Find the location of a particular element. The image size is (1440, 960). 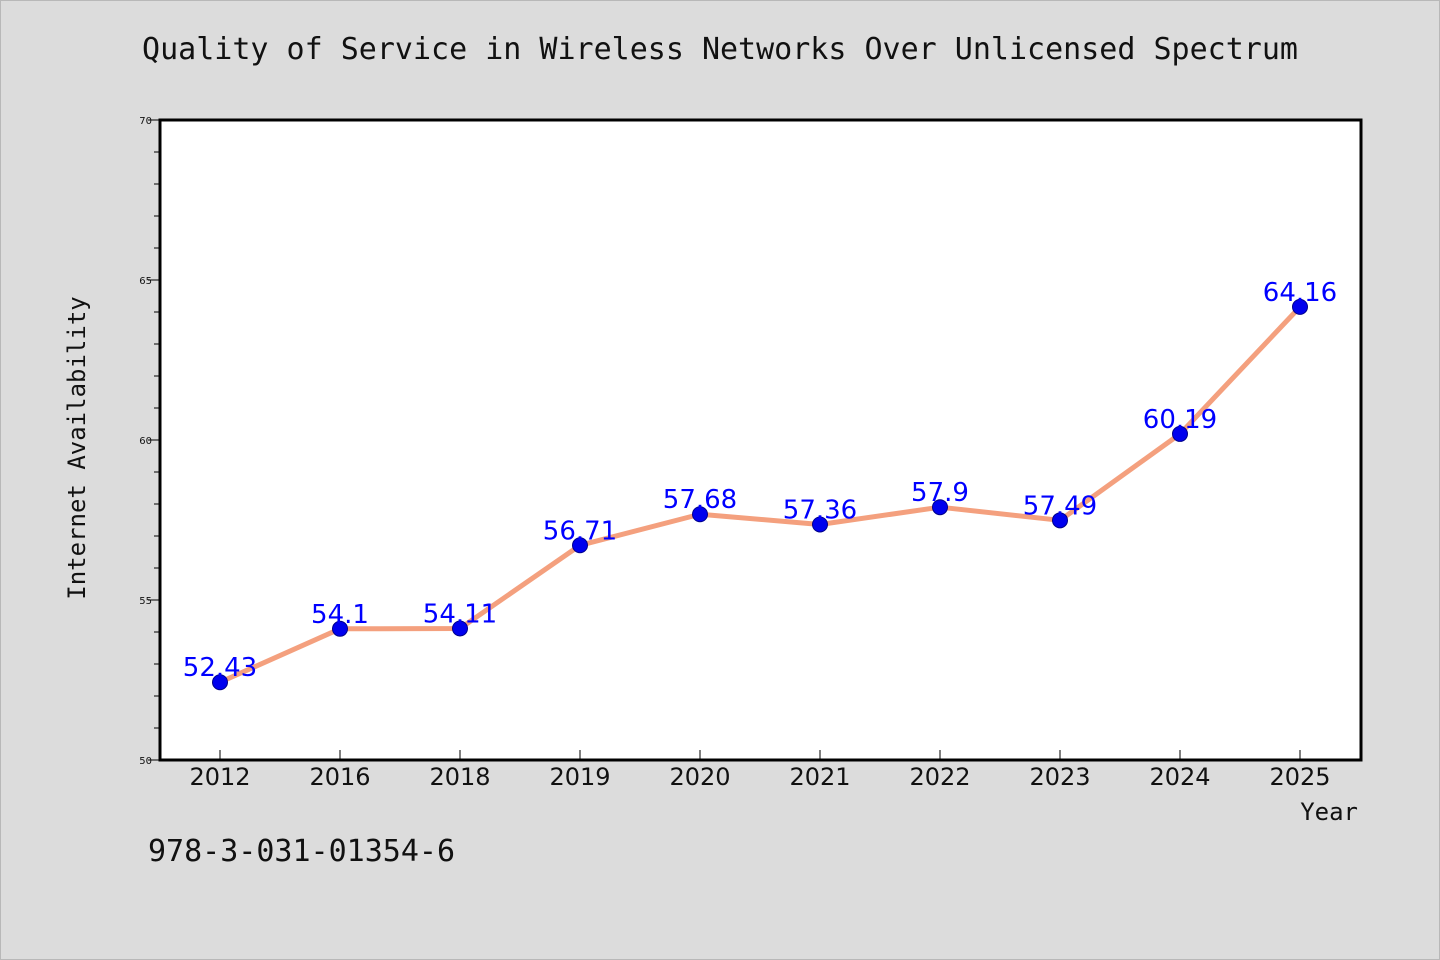

data-label: 57.68 is located at coordinates (700, 500).